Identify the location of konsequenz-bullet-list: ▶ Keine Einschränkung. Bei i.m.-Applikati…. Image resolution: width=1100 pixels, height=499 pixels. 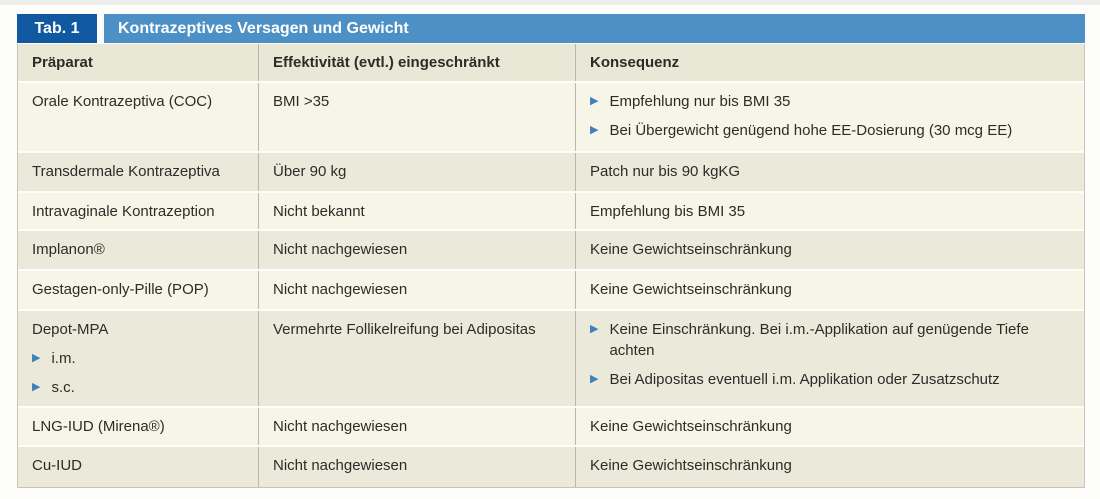
(830, 355).